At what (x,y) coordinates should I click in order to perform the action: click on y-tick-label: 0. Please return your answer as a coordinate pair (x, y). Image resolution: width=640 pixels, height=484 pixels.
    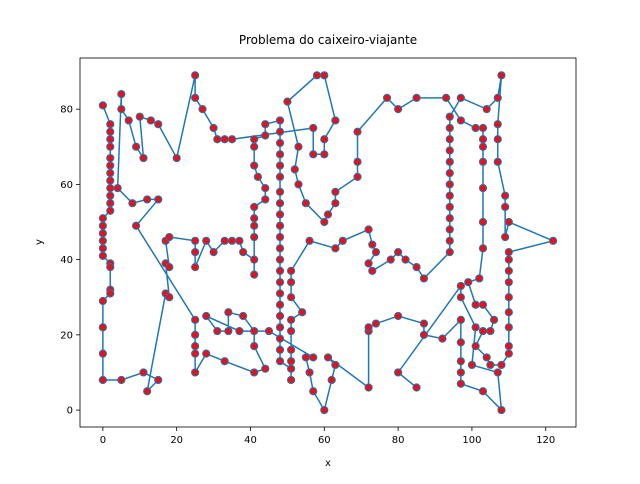
    Looking at the image, I should click on (70, 411).